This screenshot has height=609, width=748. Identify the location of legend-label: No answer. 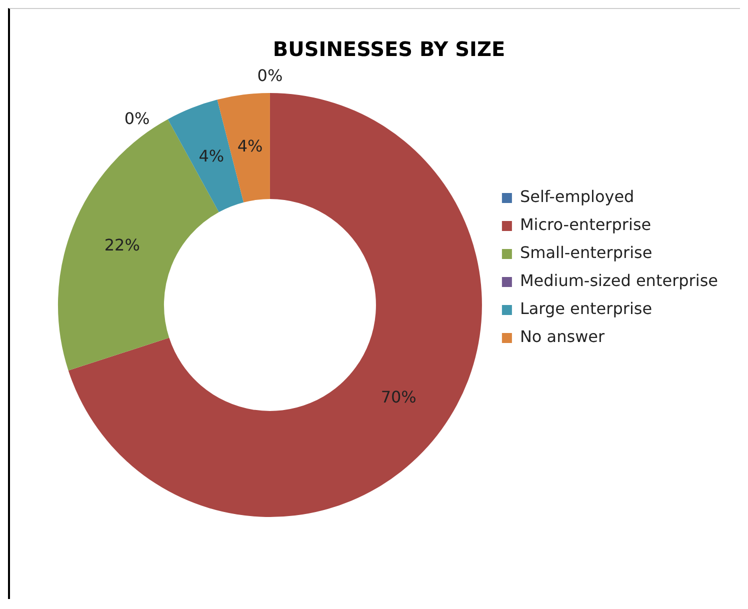
(562, 336).